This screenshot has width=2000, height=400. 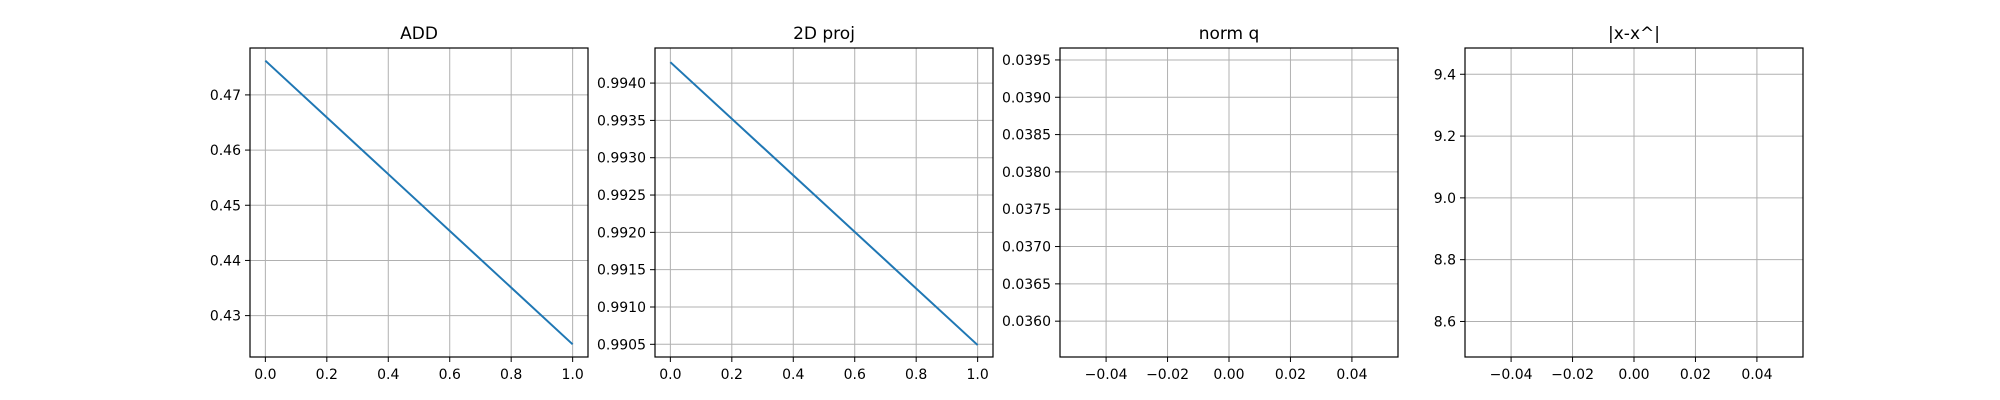 What do you see at coordinates (1445, 137) in the screenshot?
I see `y-tick-label: 9.2` at bounding box center [1445, 137].